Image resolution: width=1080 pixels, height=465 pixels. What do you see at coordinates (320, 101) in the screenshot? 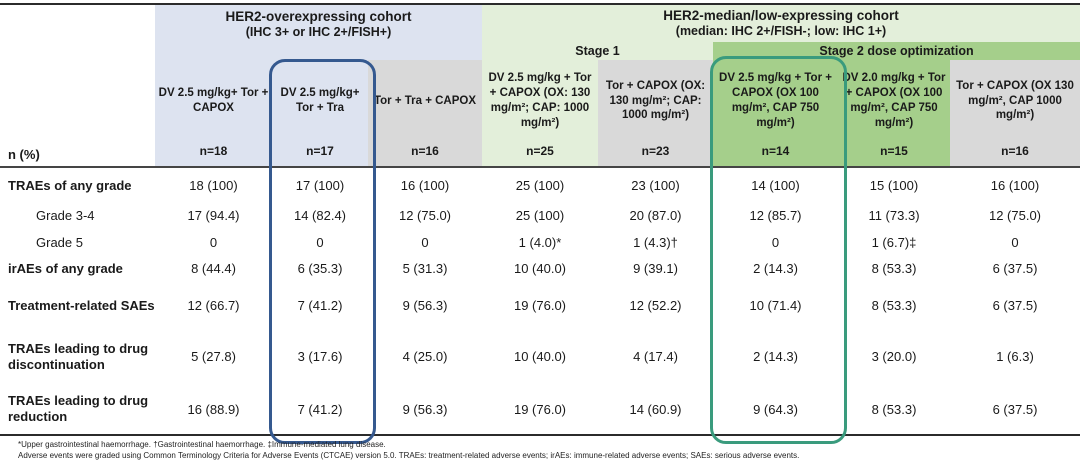
I see `column-header: DV 2.5 mg/kg+ Tor + Tra` at bounding box center [320, 101].